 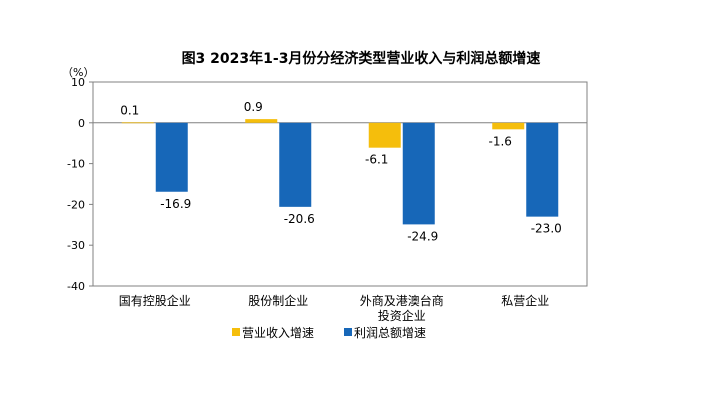 What do you see at coordinates (376, 160) in the screenshot?
I see `data-label: -6.1` at bounding box center [376, 160].